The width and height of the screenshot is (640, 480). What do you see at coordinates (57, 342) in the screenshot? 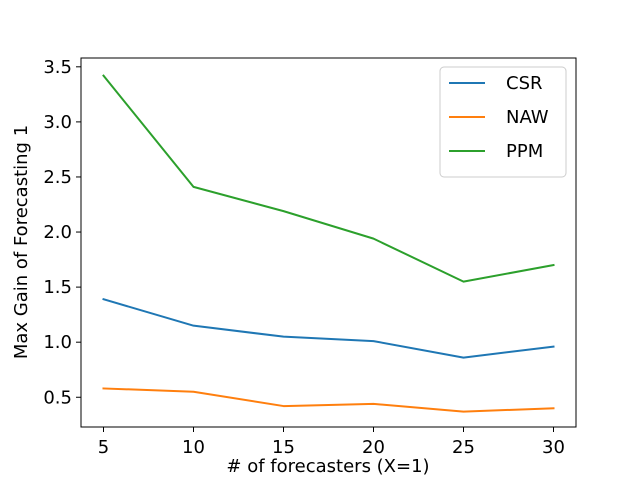
I see `y-tick-label: 1.0` at bounding box center [57, 342].